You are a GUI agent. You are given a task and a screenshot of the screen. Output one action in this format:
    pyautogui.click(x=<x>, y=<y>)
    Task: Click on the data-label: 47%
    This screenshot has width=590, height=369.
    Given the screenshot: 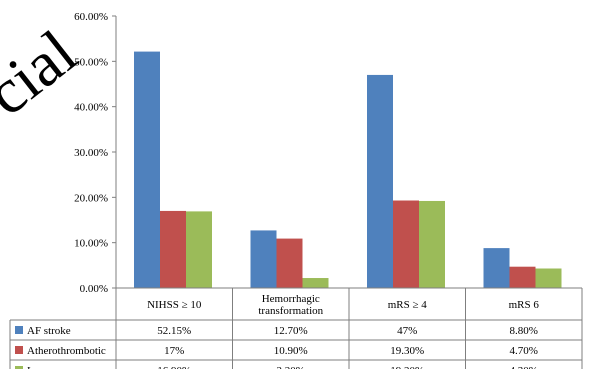 What is the action you would take?
    pyautogui.click(x=407, y=331)
    